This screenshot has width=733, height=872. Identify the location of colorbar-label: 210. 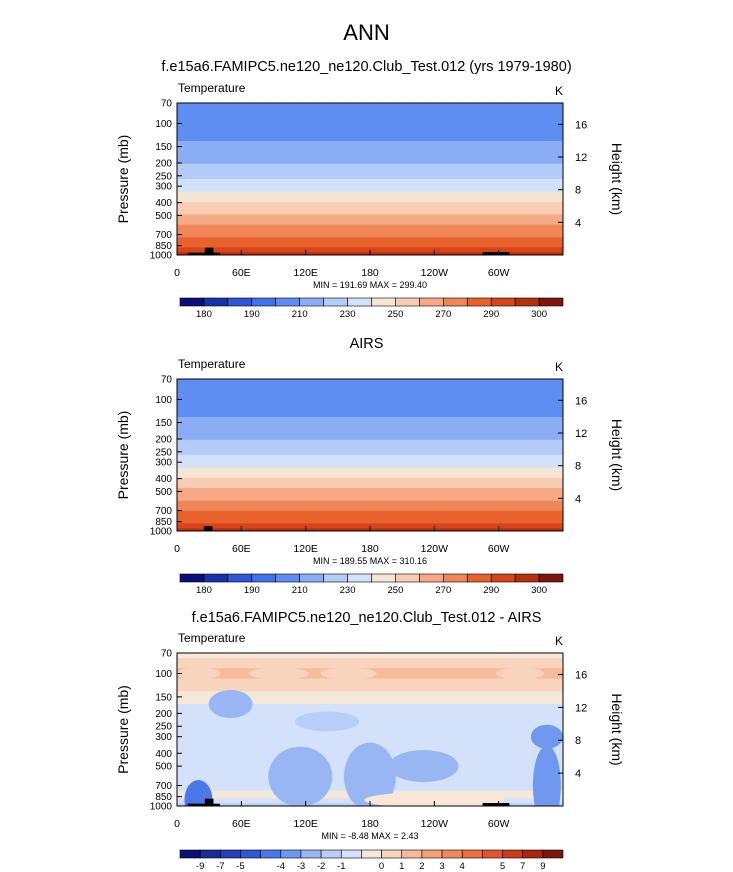
(300, 590).